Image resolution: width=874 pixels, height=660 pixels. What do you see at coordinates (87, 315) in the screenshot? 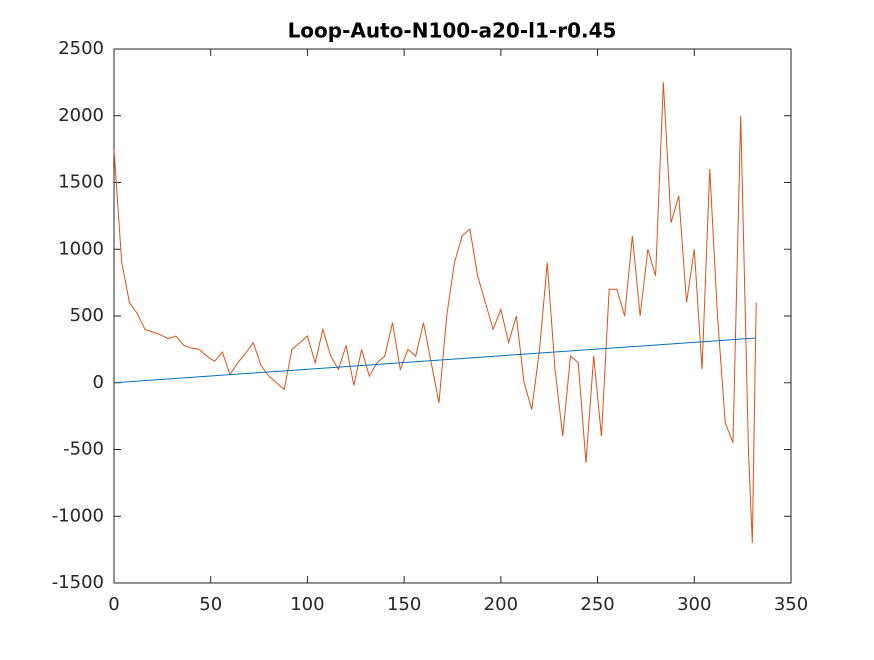
I see `y-tick-label: 500` at bounding box center [87, 315].